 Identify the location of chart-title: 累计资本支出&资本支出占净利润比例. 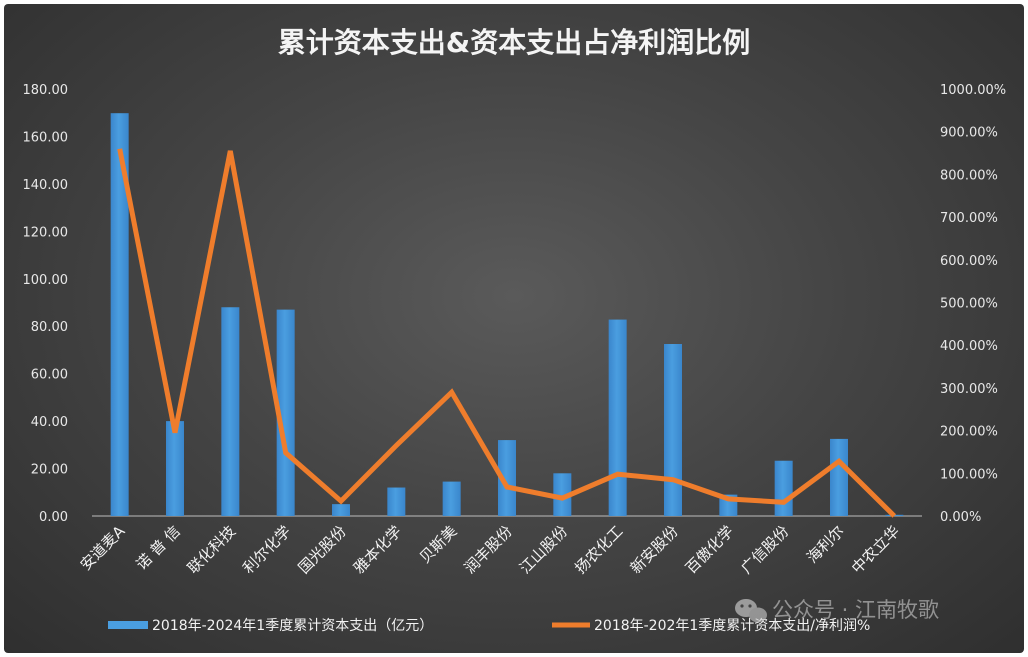
(514, 42).